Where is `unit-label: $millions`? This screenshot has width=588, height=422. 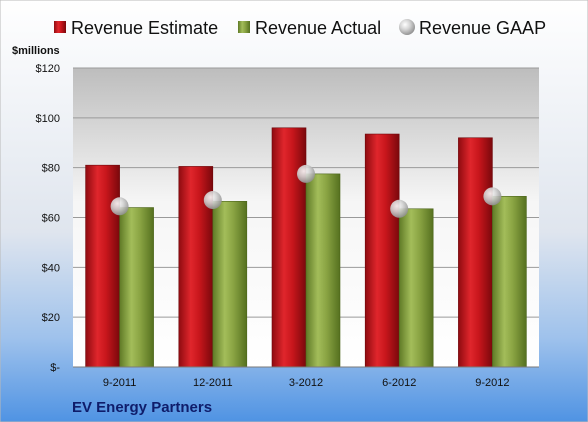 unit-label: $millions is located at coordinates (36, 51).